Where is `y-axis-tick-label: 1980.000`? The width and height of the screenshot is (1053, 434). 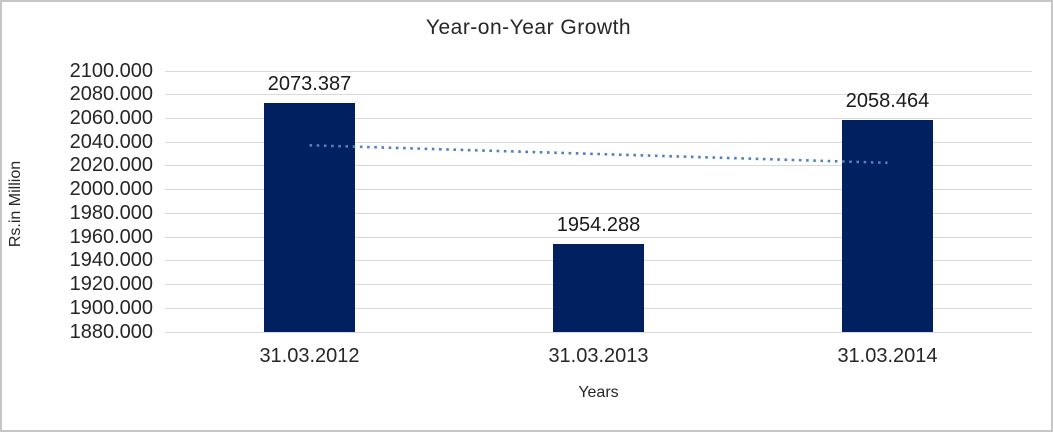
y-axis-tick-label: 1980.000 is located at coordinates (111, 212).